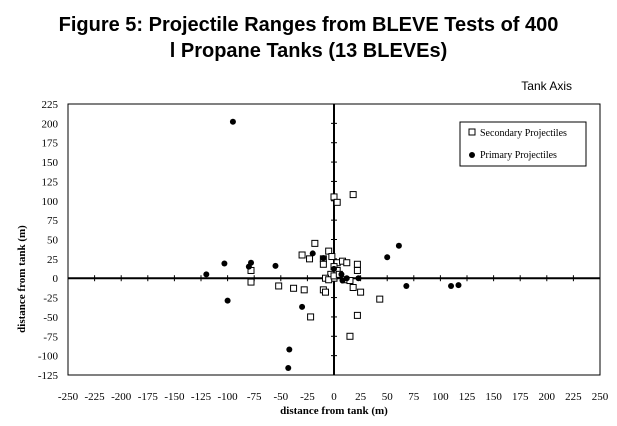  I want to click on y-tick-label: 225, so click(50, 105).